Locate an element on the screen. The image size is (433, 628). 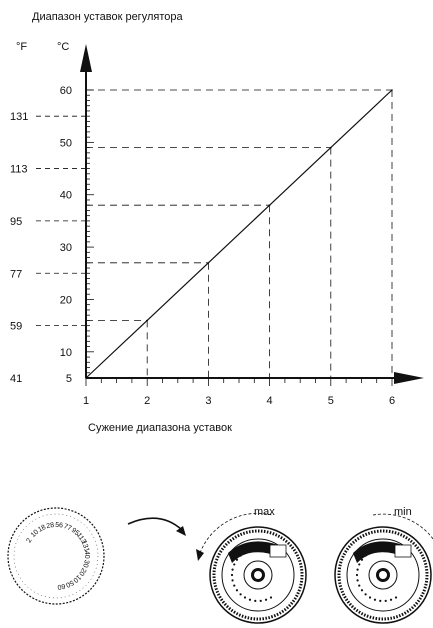
fahrenheit-tick-label: 131 is located at coordinates (19, 117).